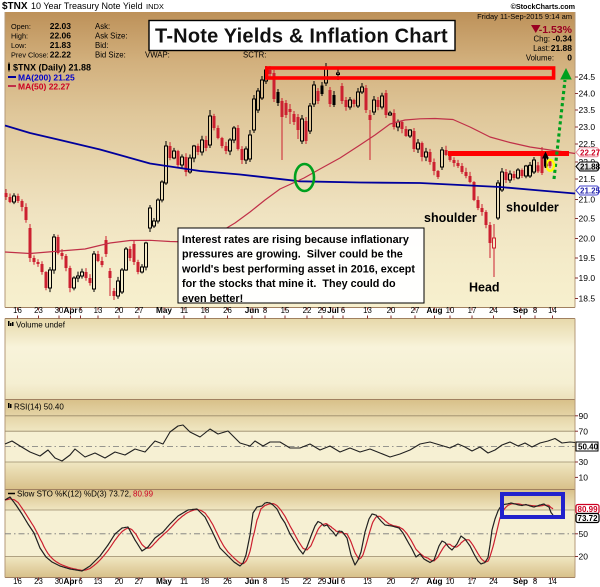 Image resolution: width=600 pixels, height=587 pixels. I want to click on svg-text: 16, so click(17, 581).